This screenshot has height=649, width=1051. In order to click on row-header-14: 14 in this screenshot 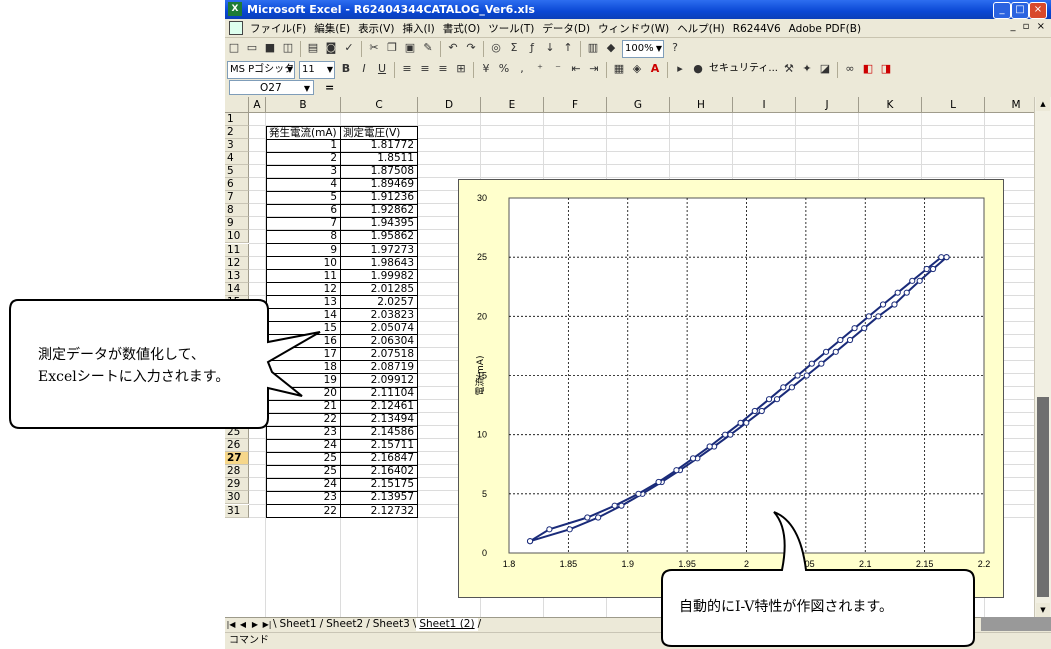, I will do `click(237, 289)`.